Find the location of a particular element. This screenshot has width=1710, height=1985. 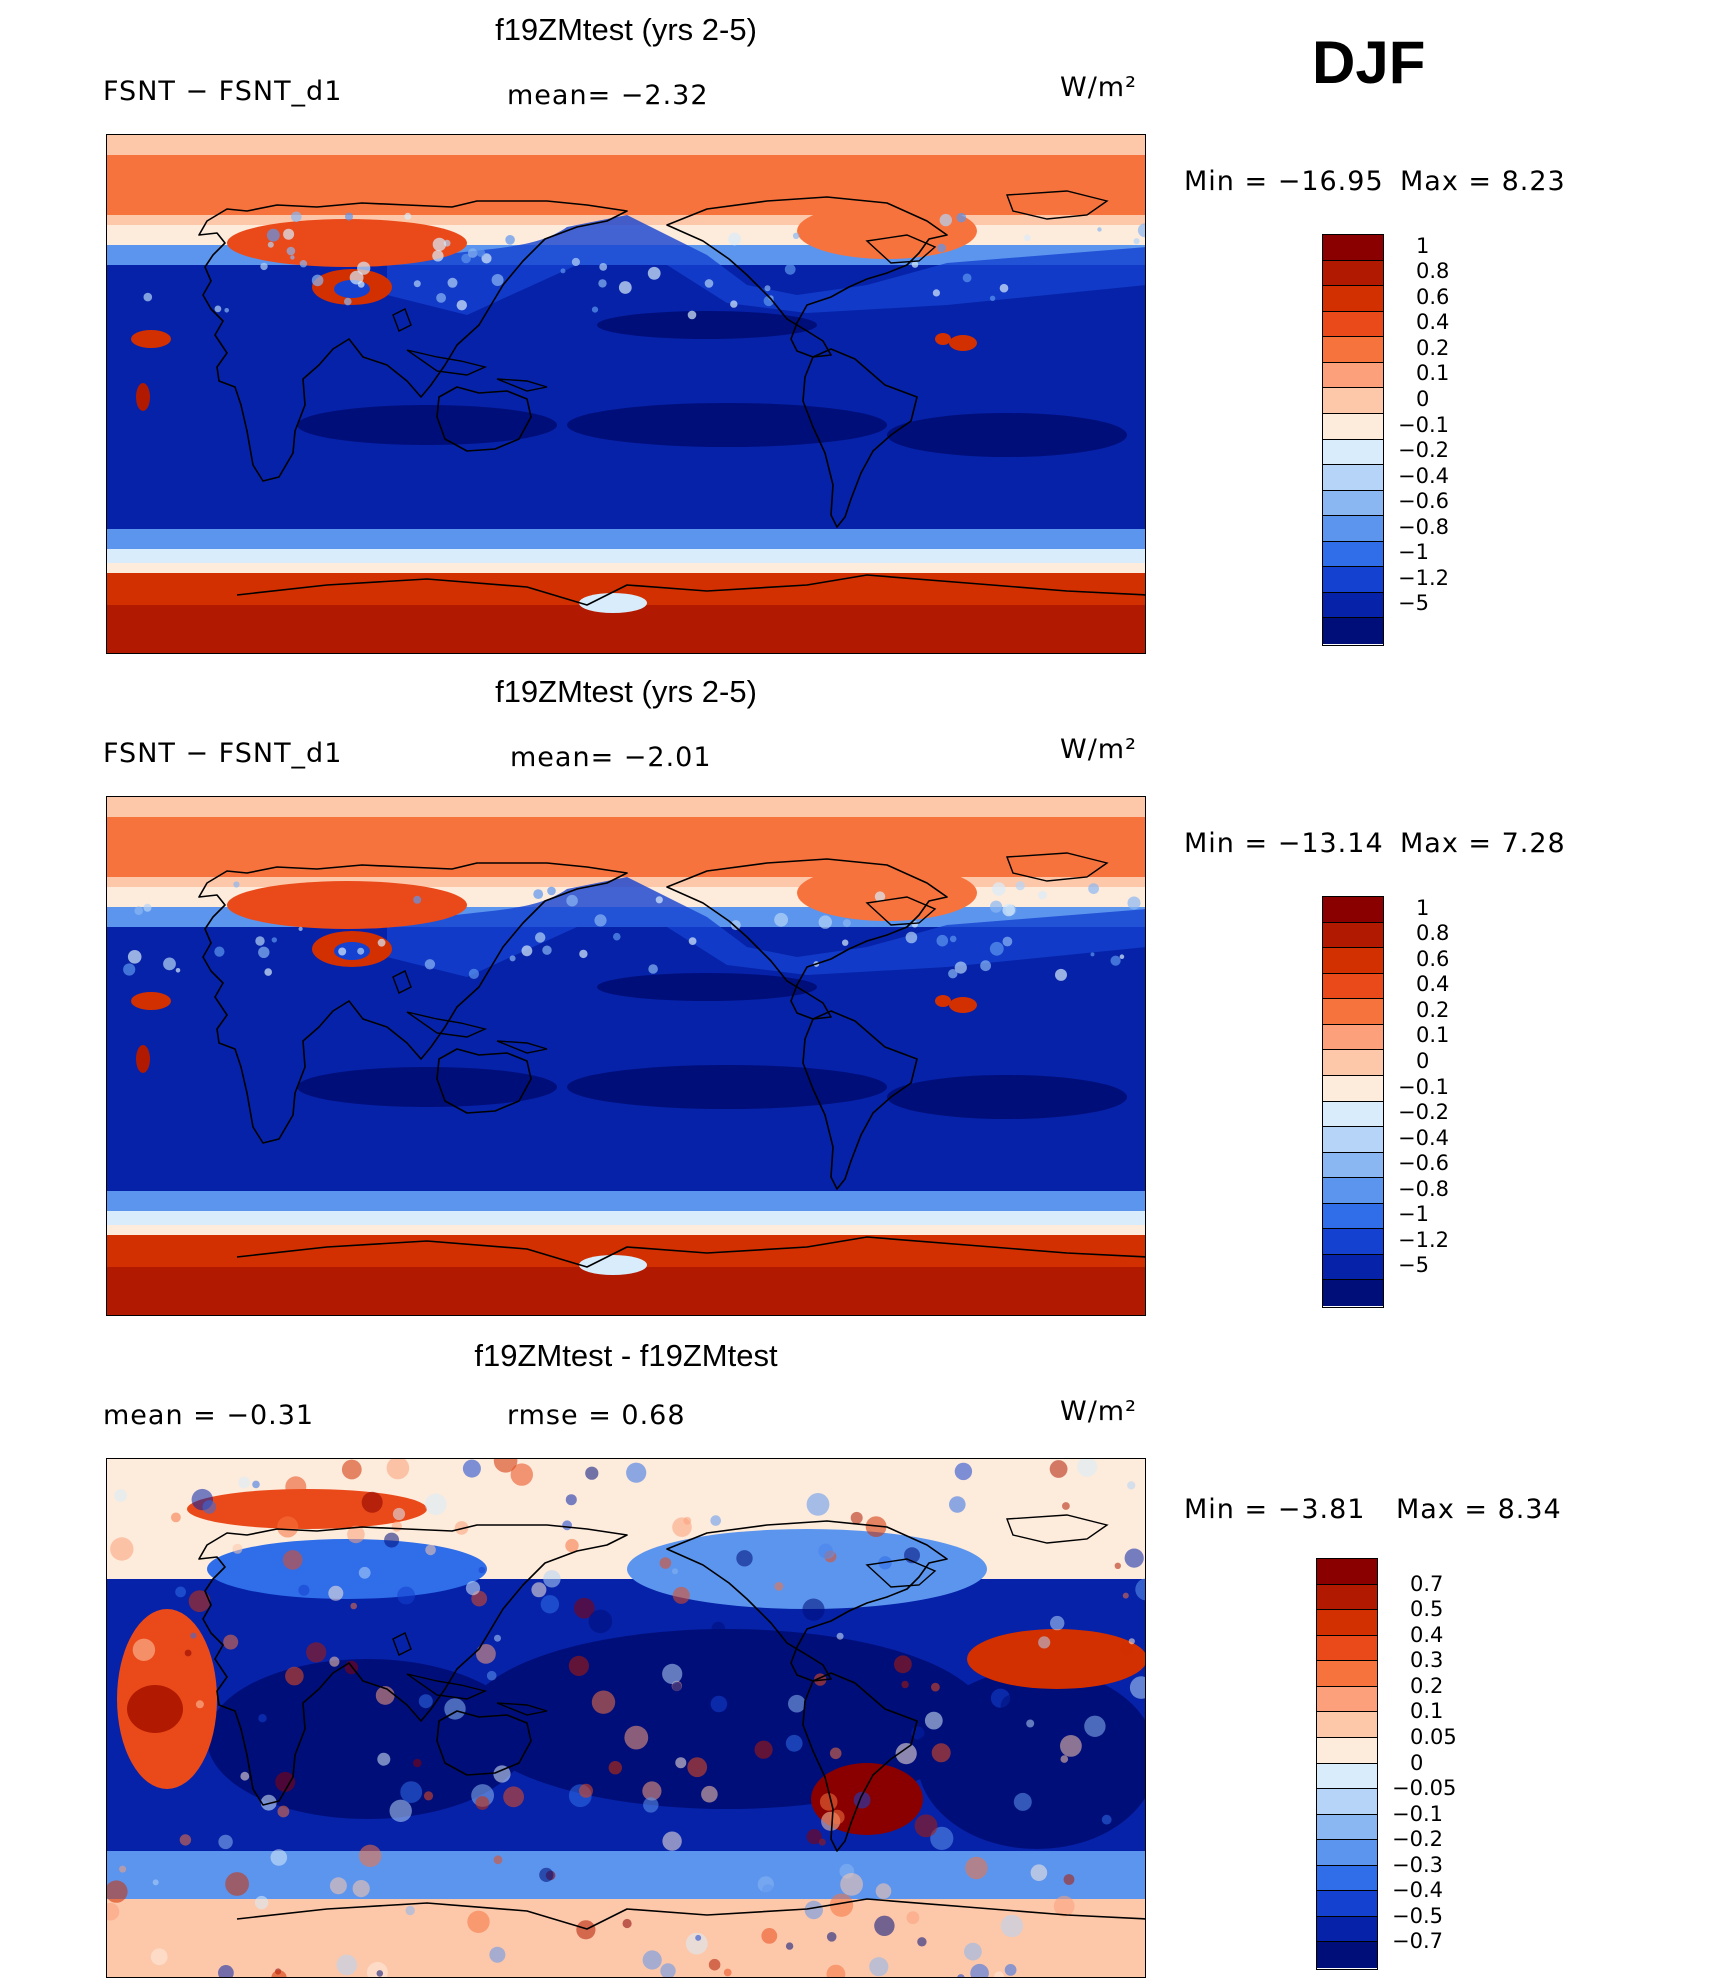

colorbar-tick-label: 0.1 is located at coordinates (1433, 1035).